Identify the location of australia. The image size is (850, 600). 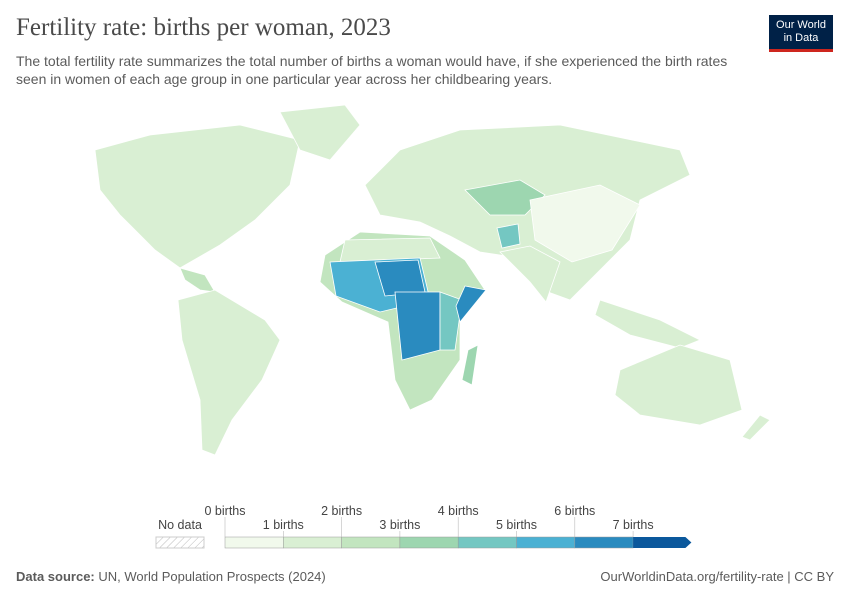
(678, 385).